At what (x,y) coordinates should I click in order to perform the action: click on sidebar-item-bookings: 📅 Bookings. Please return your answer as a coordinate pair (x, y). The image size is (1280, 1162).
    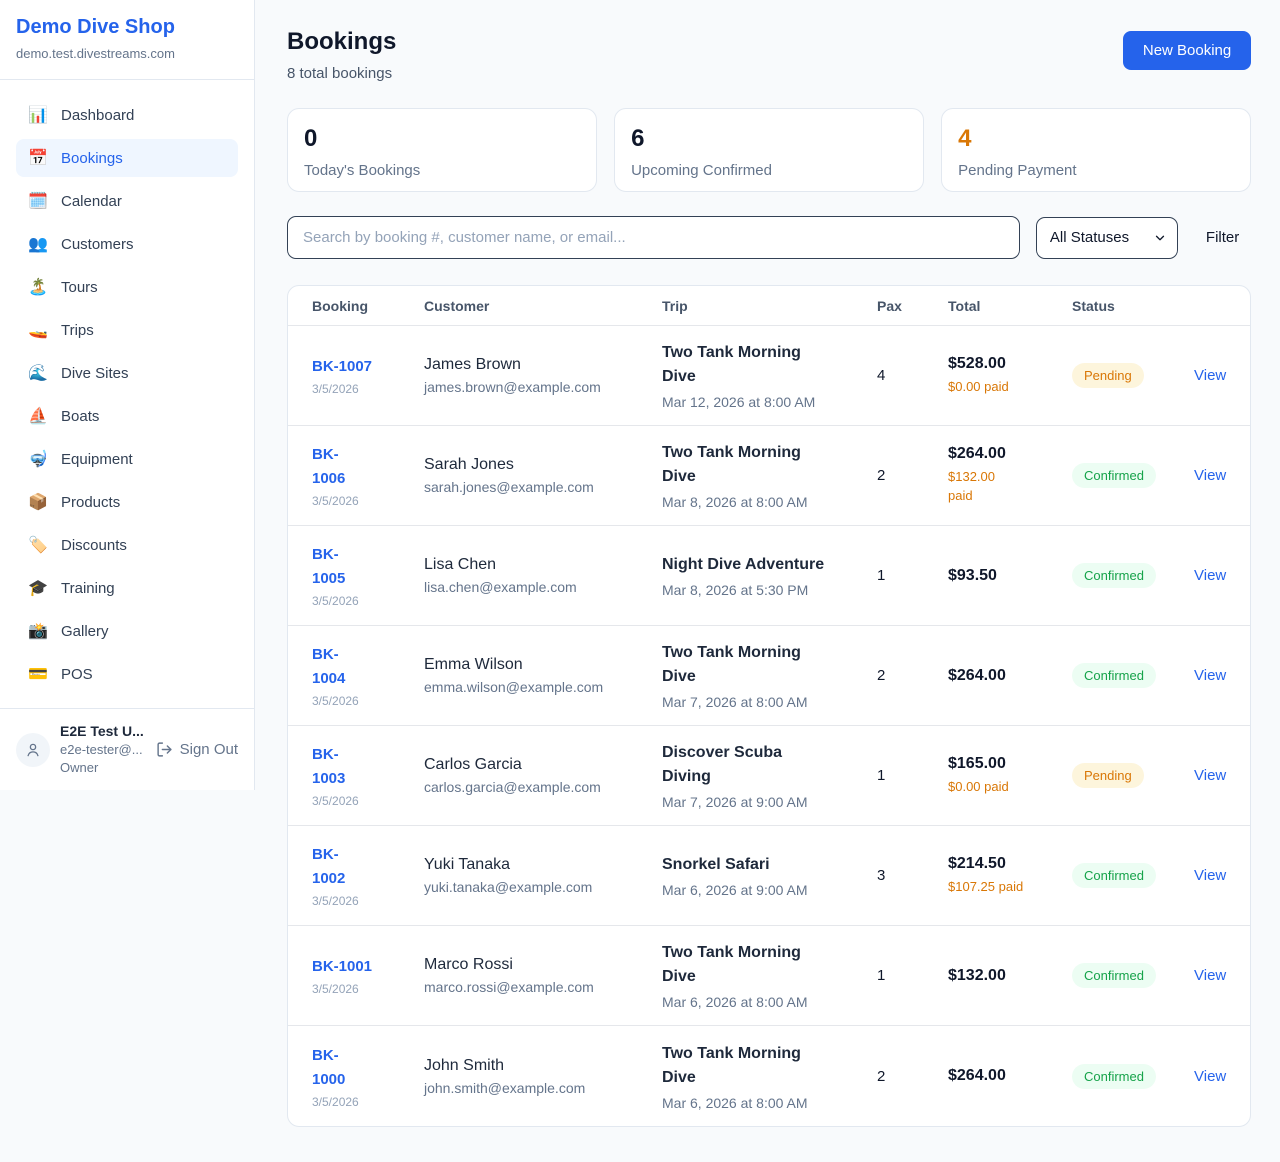
    Looking at the image, I should click on (127, 158).